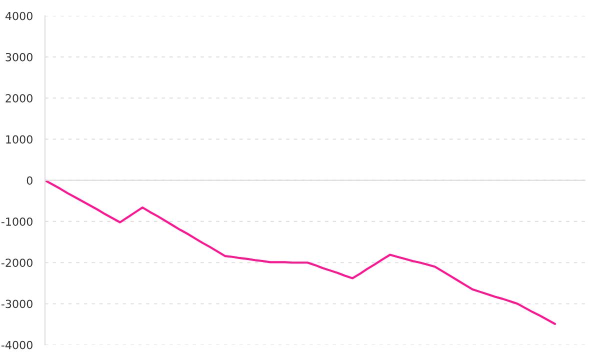  Describe the element at coordinates (19, 98) in the screenshot. I see `y-tick-label: 2000` at that location.